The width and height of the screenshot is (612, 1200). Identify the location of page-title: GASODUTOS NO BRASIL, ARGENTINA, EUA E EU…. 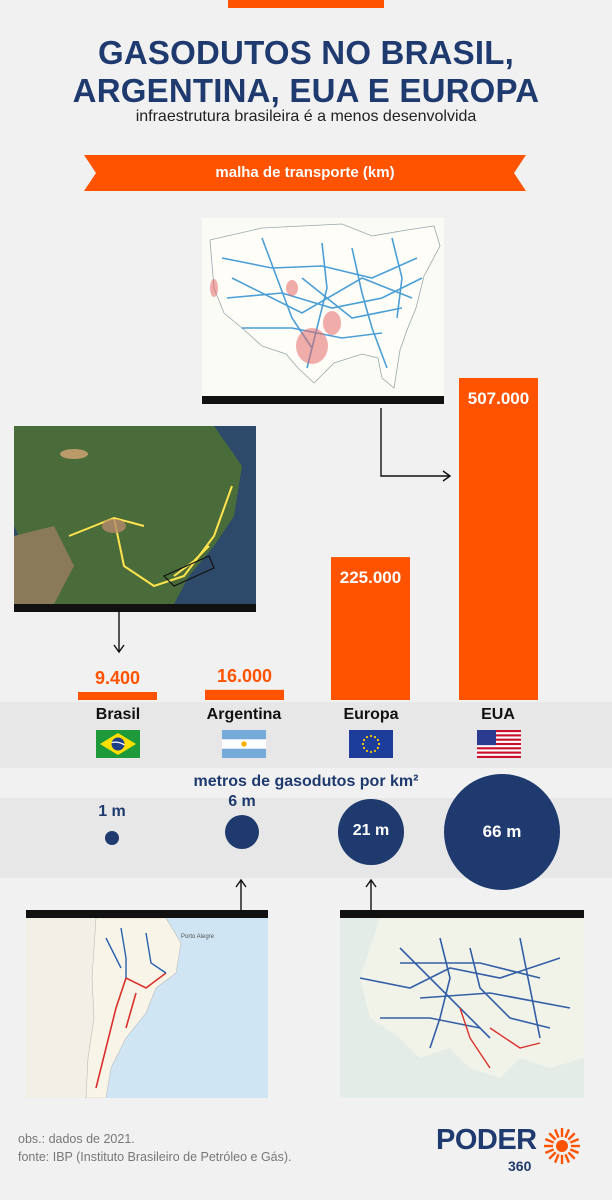
(306, 72).